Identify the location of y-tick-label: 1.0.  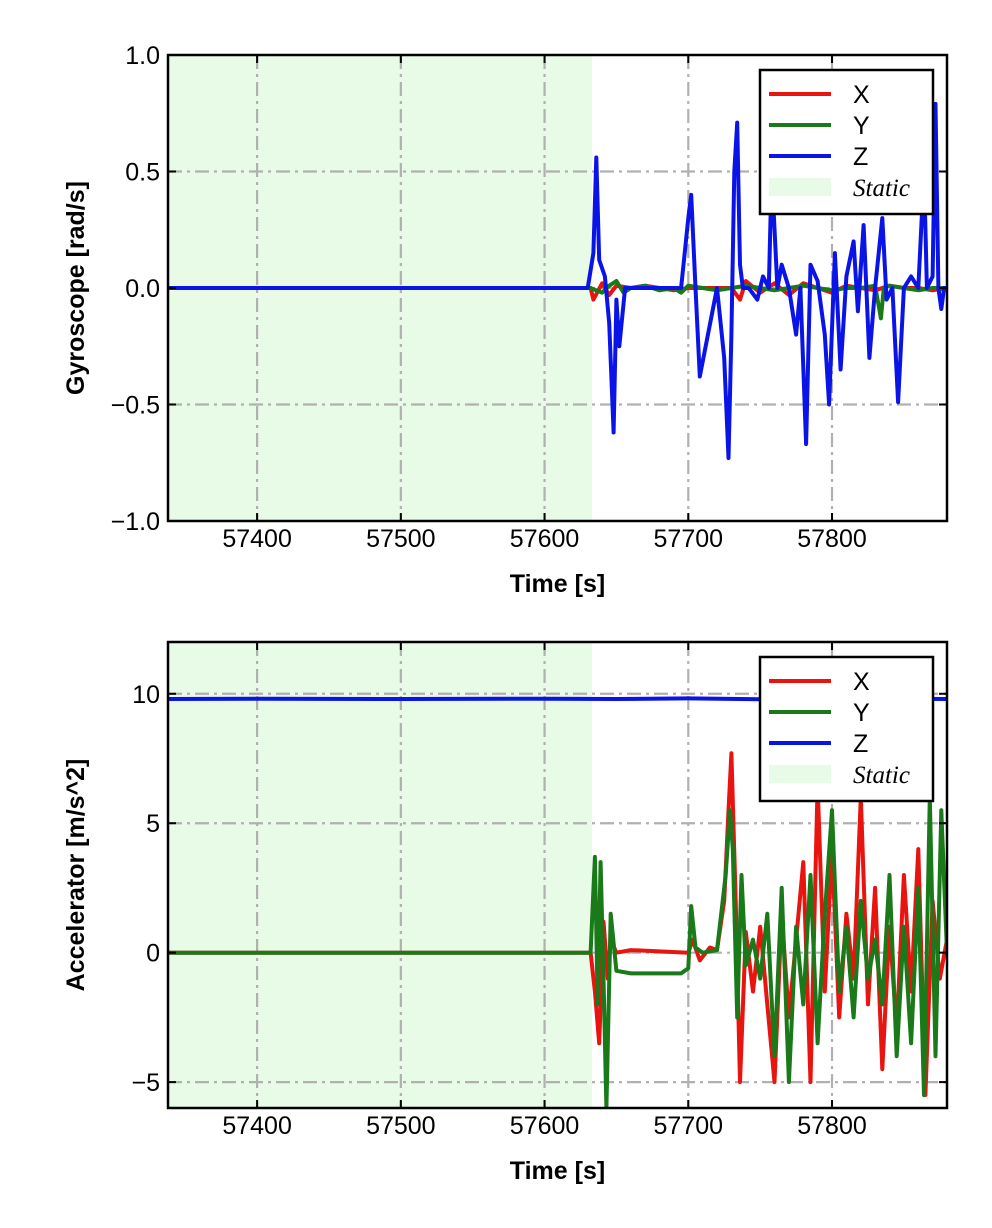
(142, 56).